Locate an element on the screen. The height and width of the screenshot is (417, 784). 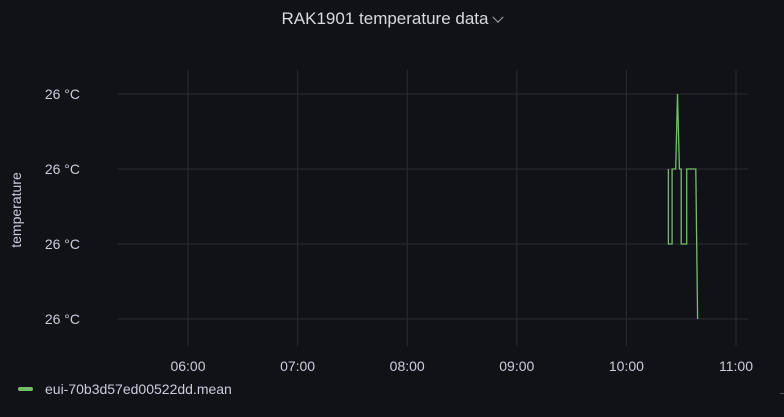
panel-title-menu: RAK1901 temperature data is located at coordinates (392, 19).